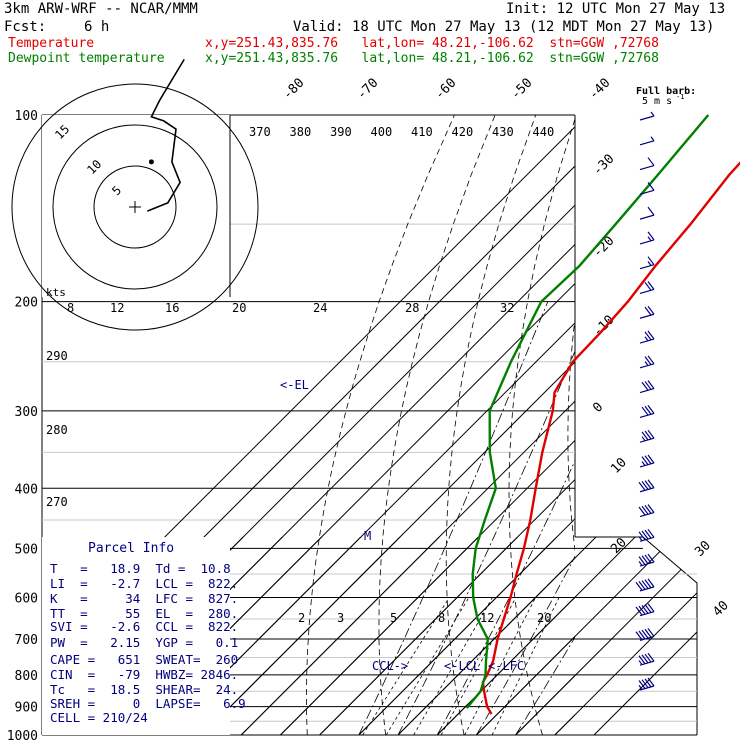 The image size is (740, 740). What do you see at coordinates (657, 101) in the screenshot?
I see `wind-legend-line2: 5 m s` at bounding box center [657, 101].